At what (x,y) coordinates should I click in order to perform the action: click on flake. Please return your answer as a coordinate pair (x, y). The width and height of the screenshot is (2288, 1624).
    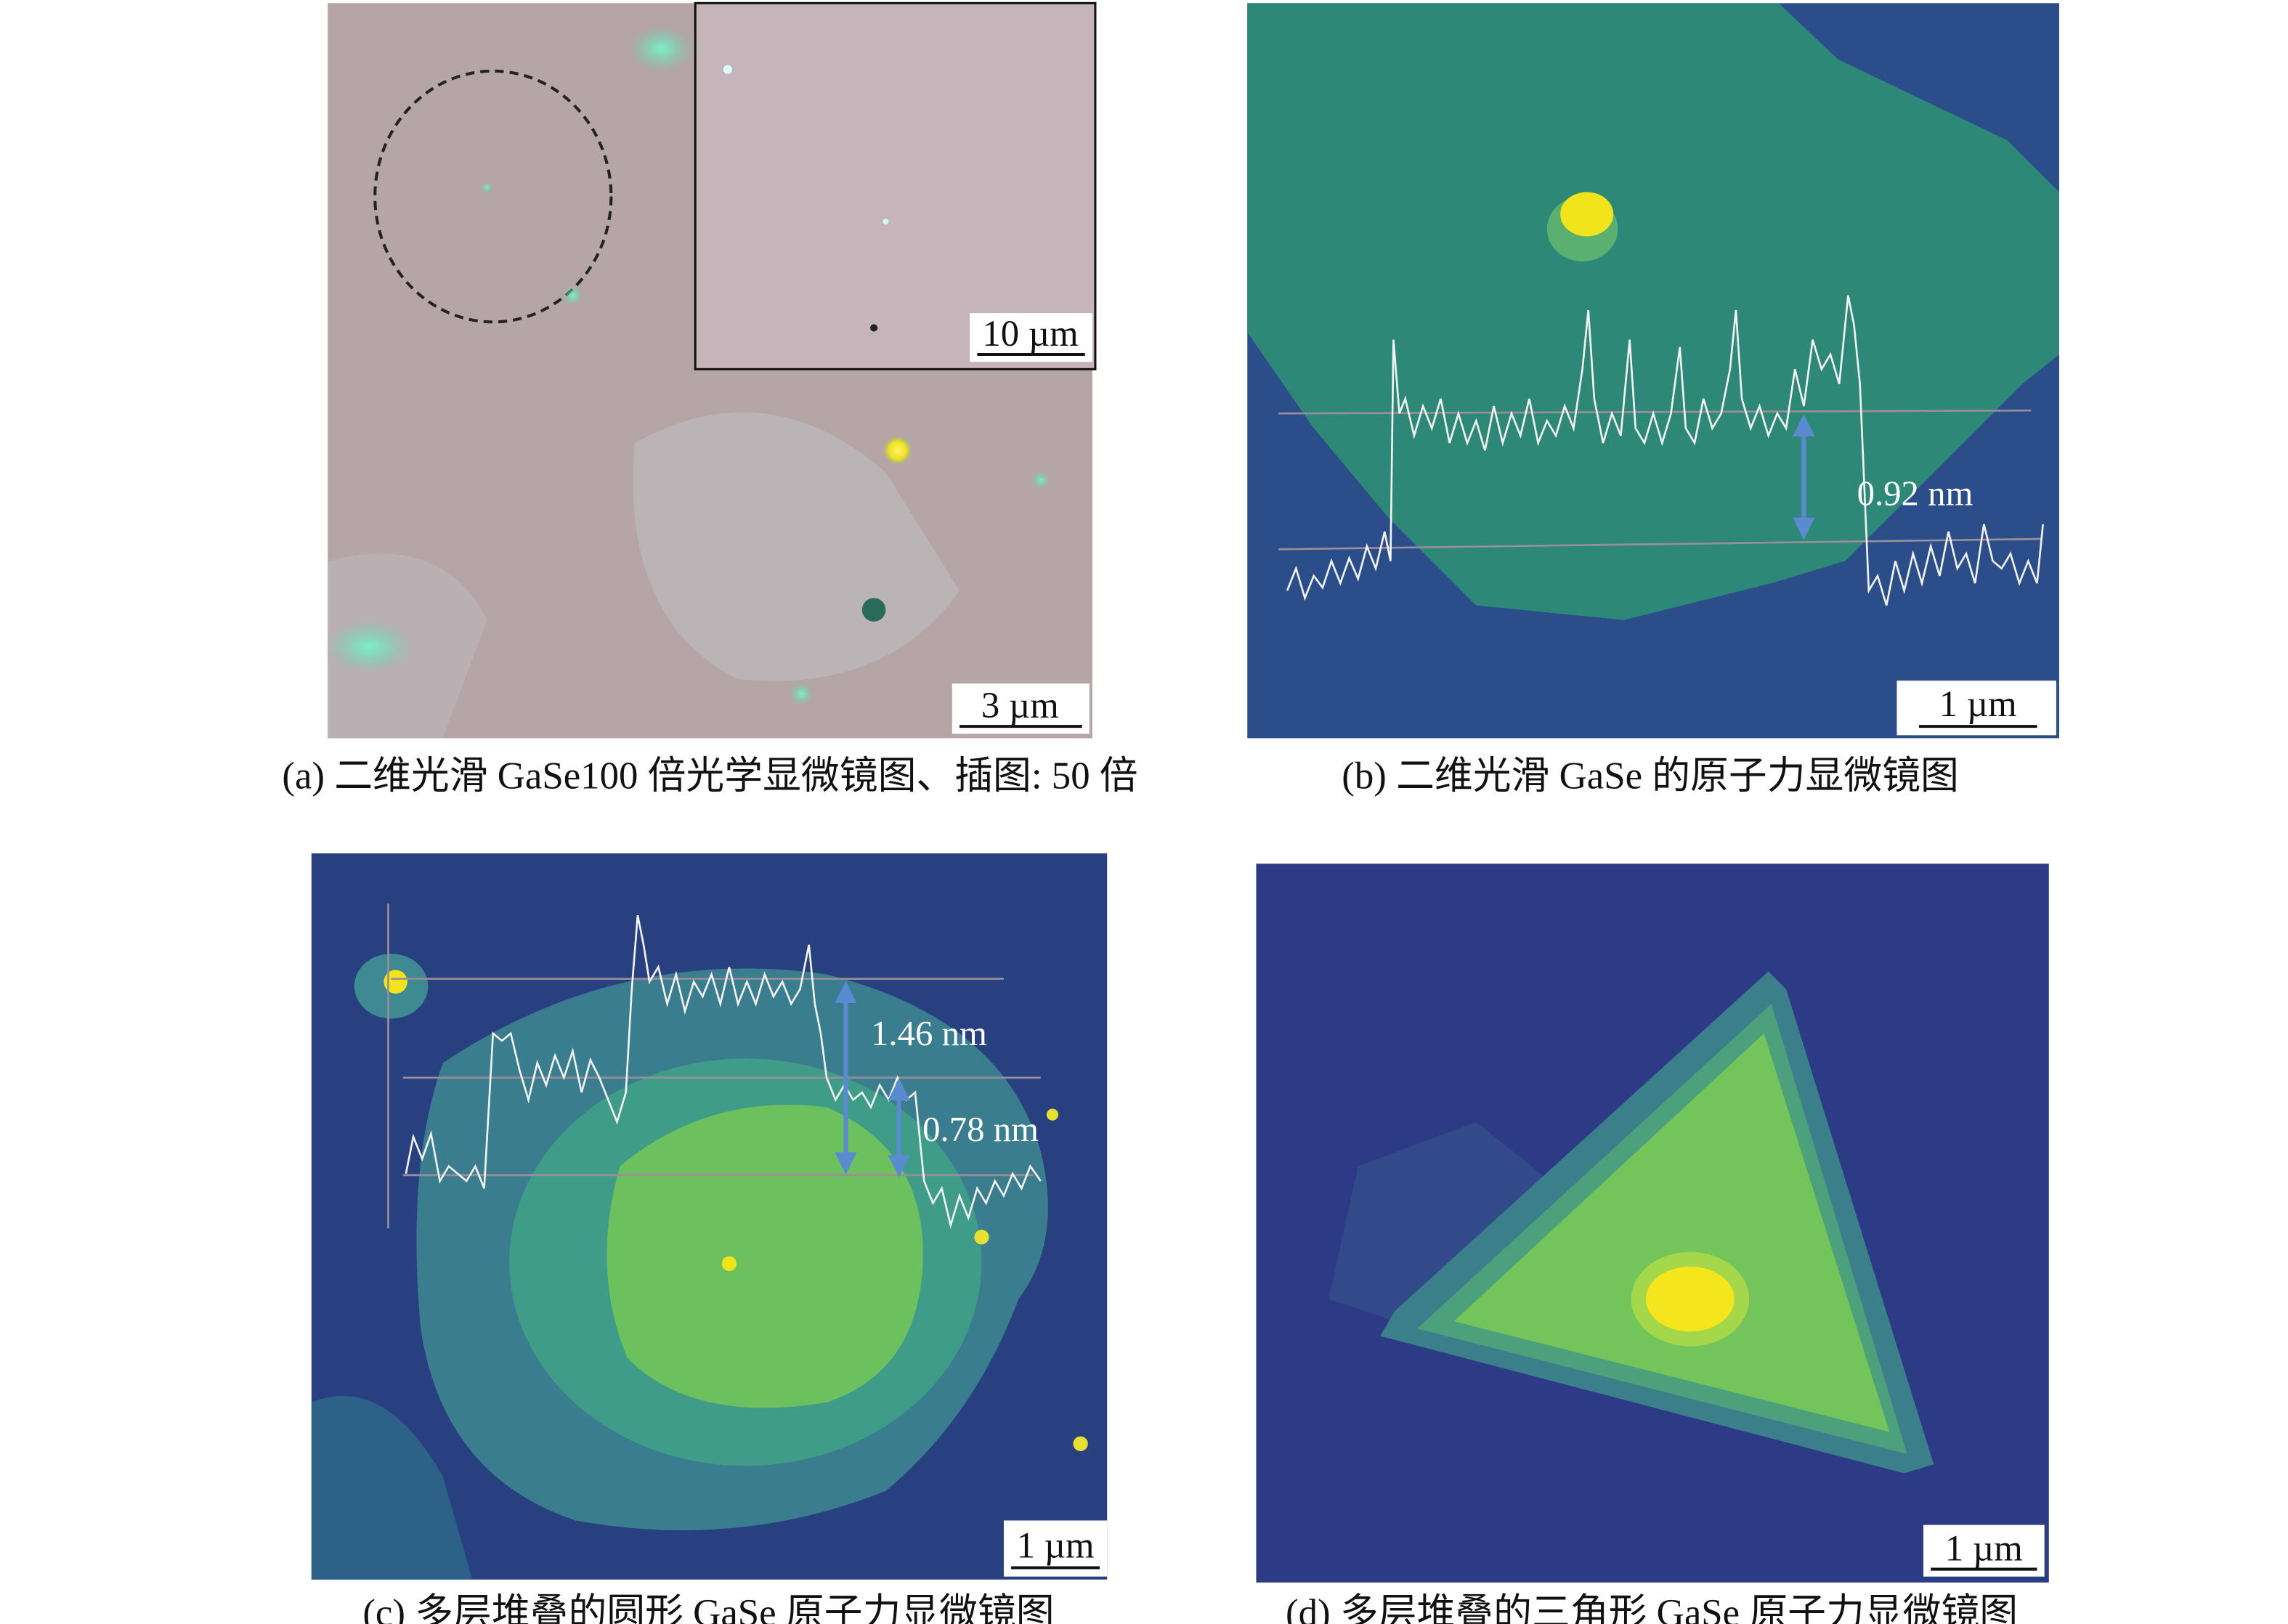
    Looking at the image, I should click on (1653, 311).